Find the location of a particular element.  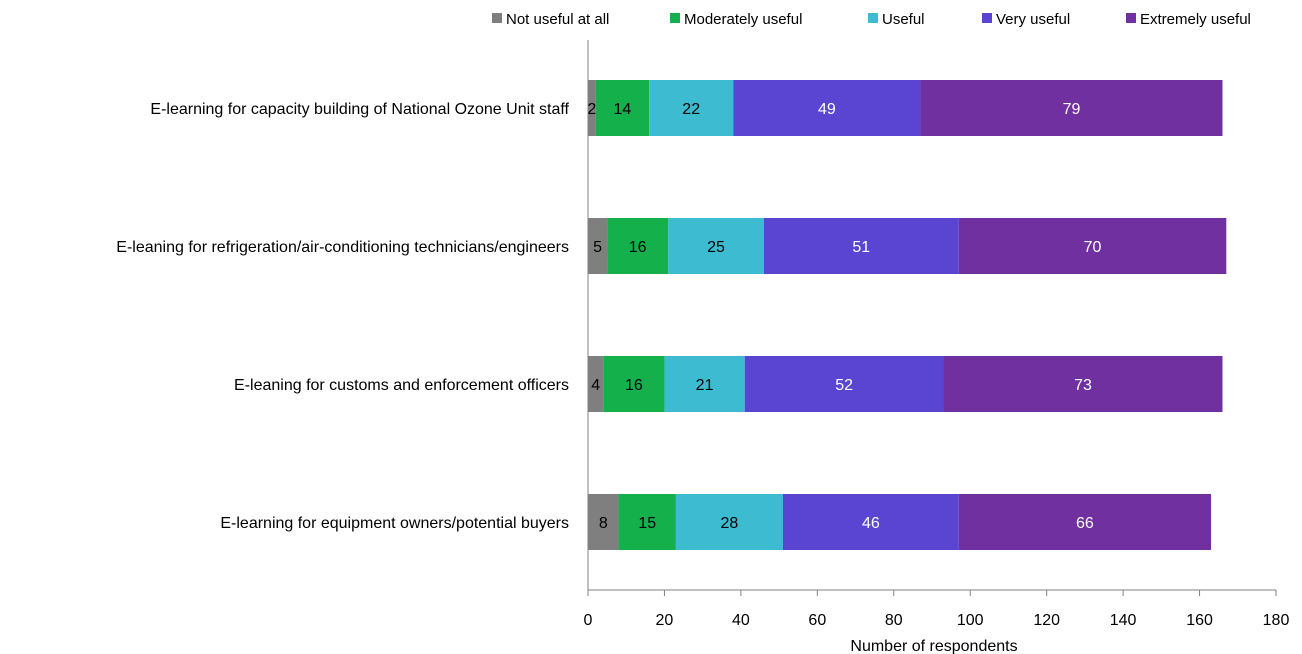

legend-entry: Extremely useful is located at coordinates (1195, 19).